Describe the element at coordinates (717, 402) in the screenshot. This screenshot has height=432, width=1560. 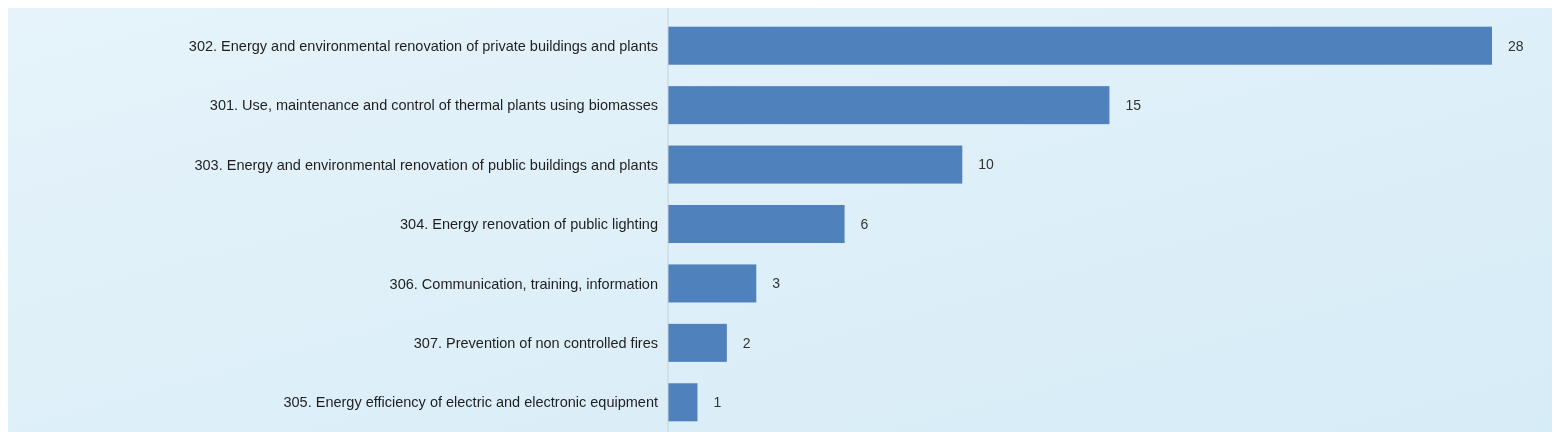
I see `data-label: 1` at that location.